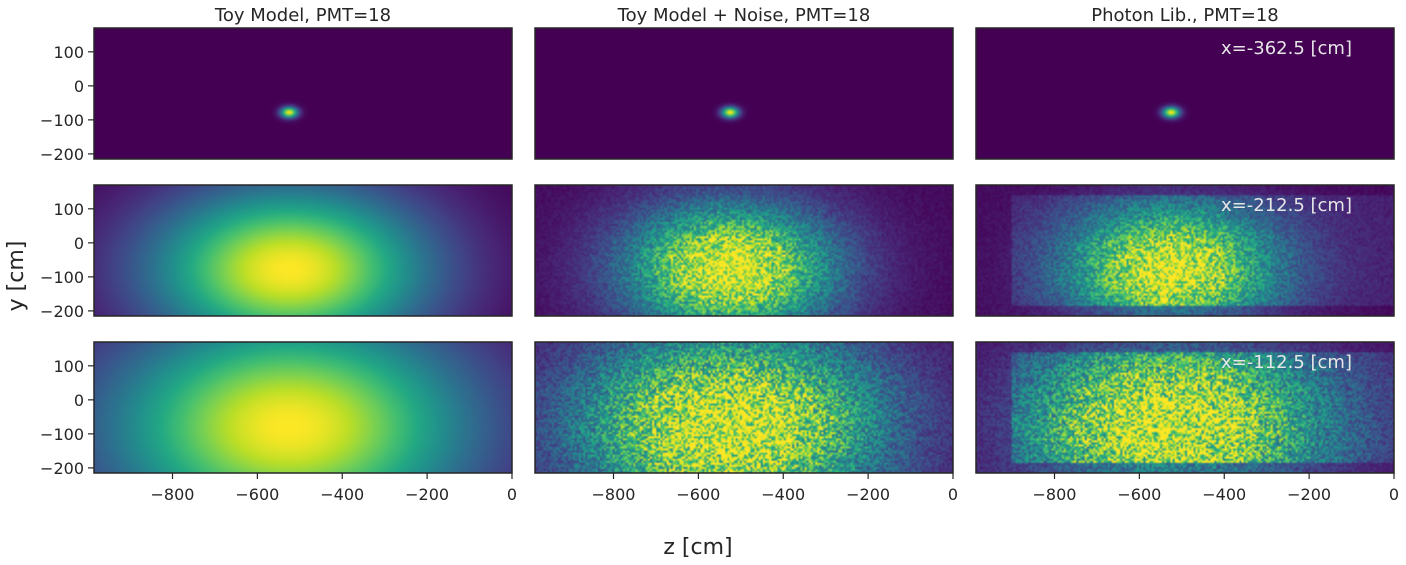  What do you see at coordinates (697, 547) in the screenshot?
I see `x-axis-label: z [cm]` at bounding box center [697, 547].